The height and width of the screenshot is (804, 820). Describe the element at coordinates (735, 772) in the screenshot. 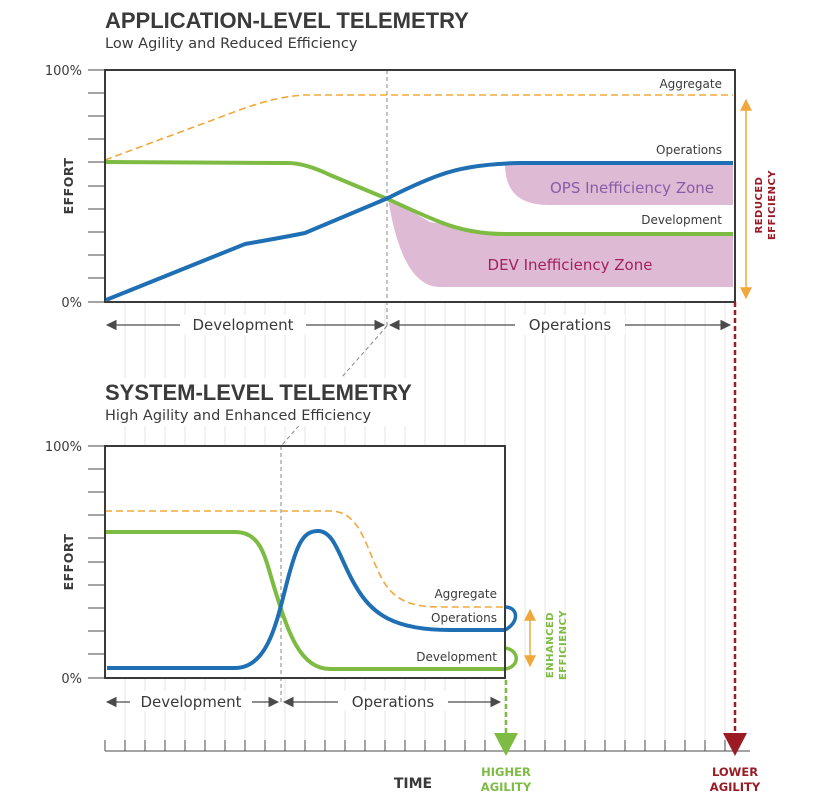

I see `lower-agility-label-line1: LOWER` at that location.